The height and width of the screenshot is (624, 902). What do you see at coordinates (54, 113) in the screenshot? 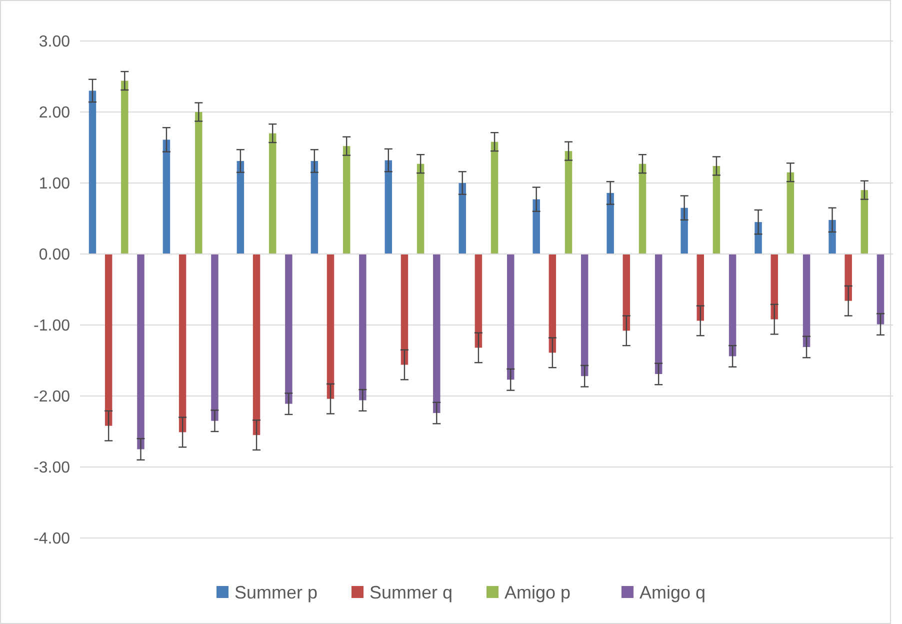
I see `y-tick-label: 2.00` at bounding box center [54, 113].